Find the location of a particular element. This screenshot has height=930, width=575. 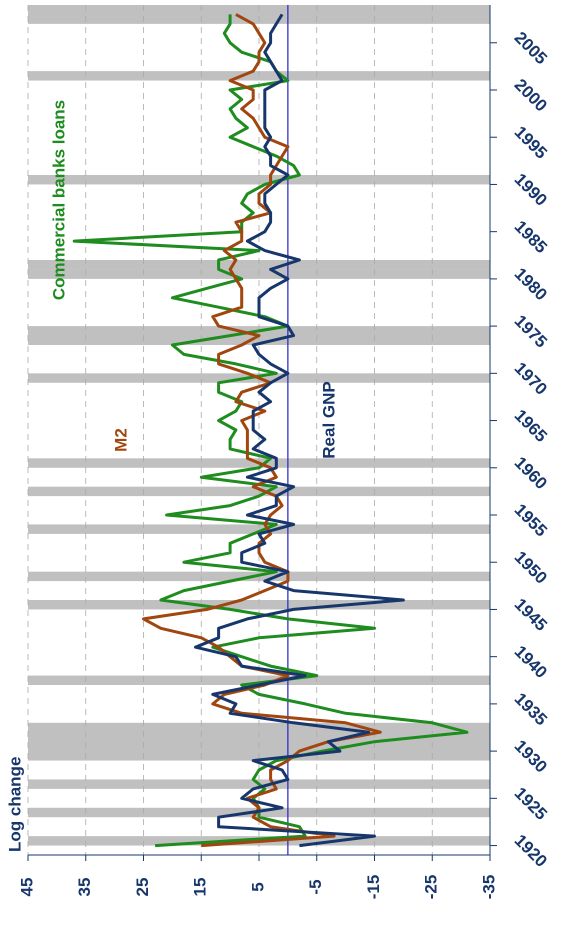

series-label: Commercial banks loans is located at coordinates (58, 200).